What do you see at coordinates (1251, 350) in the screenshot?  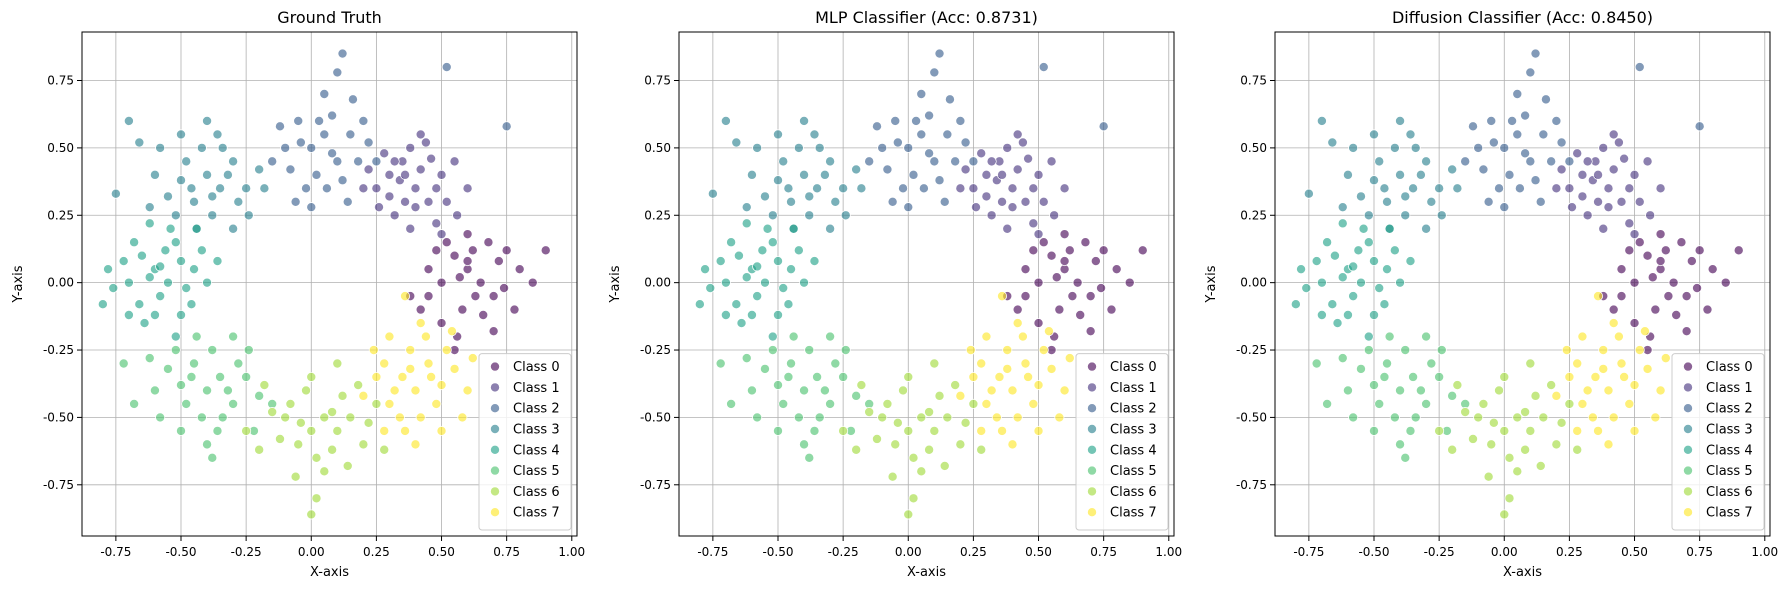 I see `y-tick-label: -0.25` at bounding box center [1251, 350].